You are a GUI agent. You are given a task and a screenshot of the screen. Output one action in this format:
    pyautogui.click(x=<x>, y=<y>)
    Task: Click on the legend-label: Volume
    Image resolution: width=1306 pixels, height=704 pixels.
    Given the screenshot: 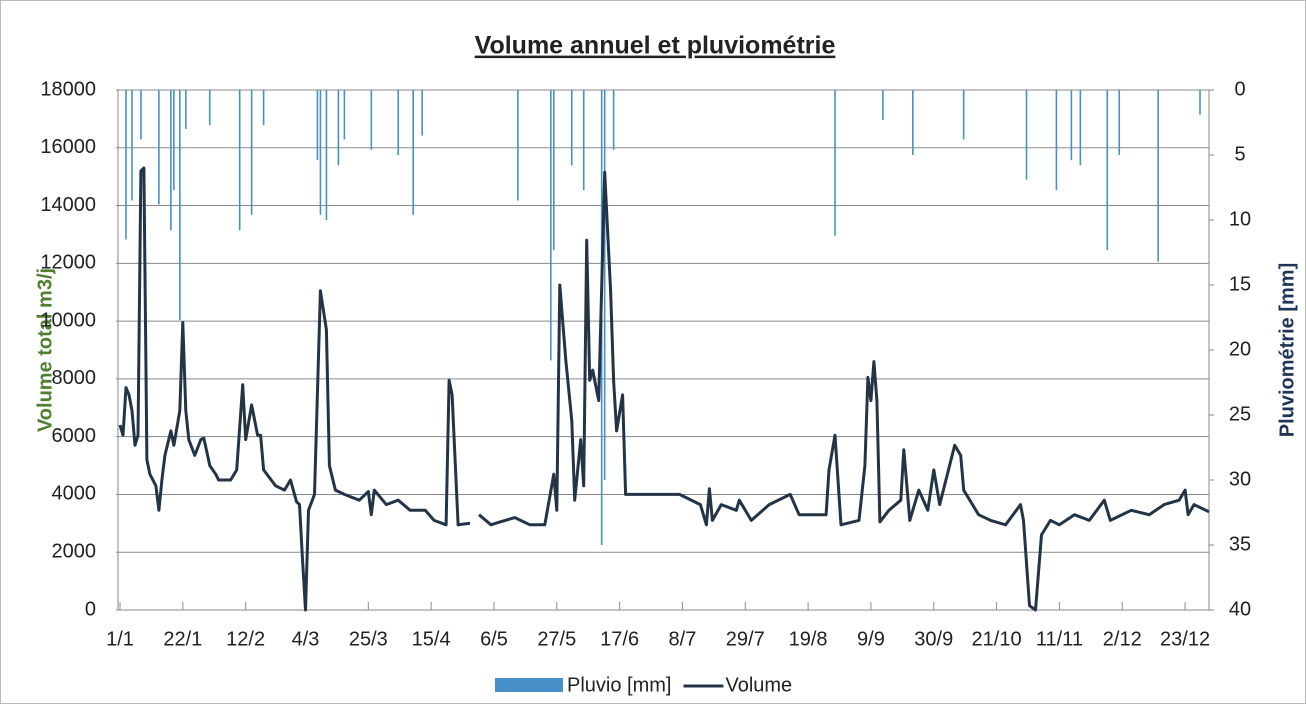 What is the action you would take?
    pyautogui.click(x=758, y=685)
    